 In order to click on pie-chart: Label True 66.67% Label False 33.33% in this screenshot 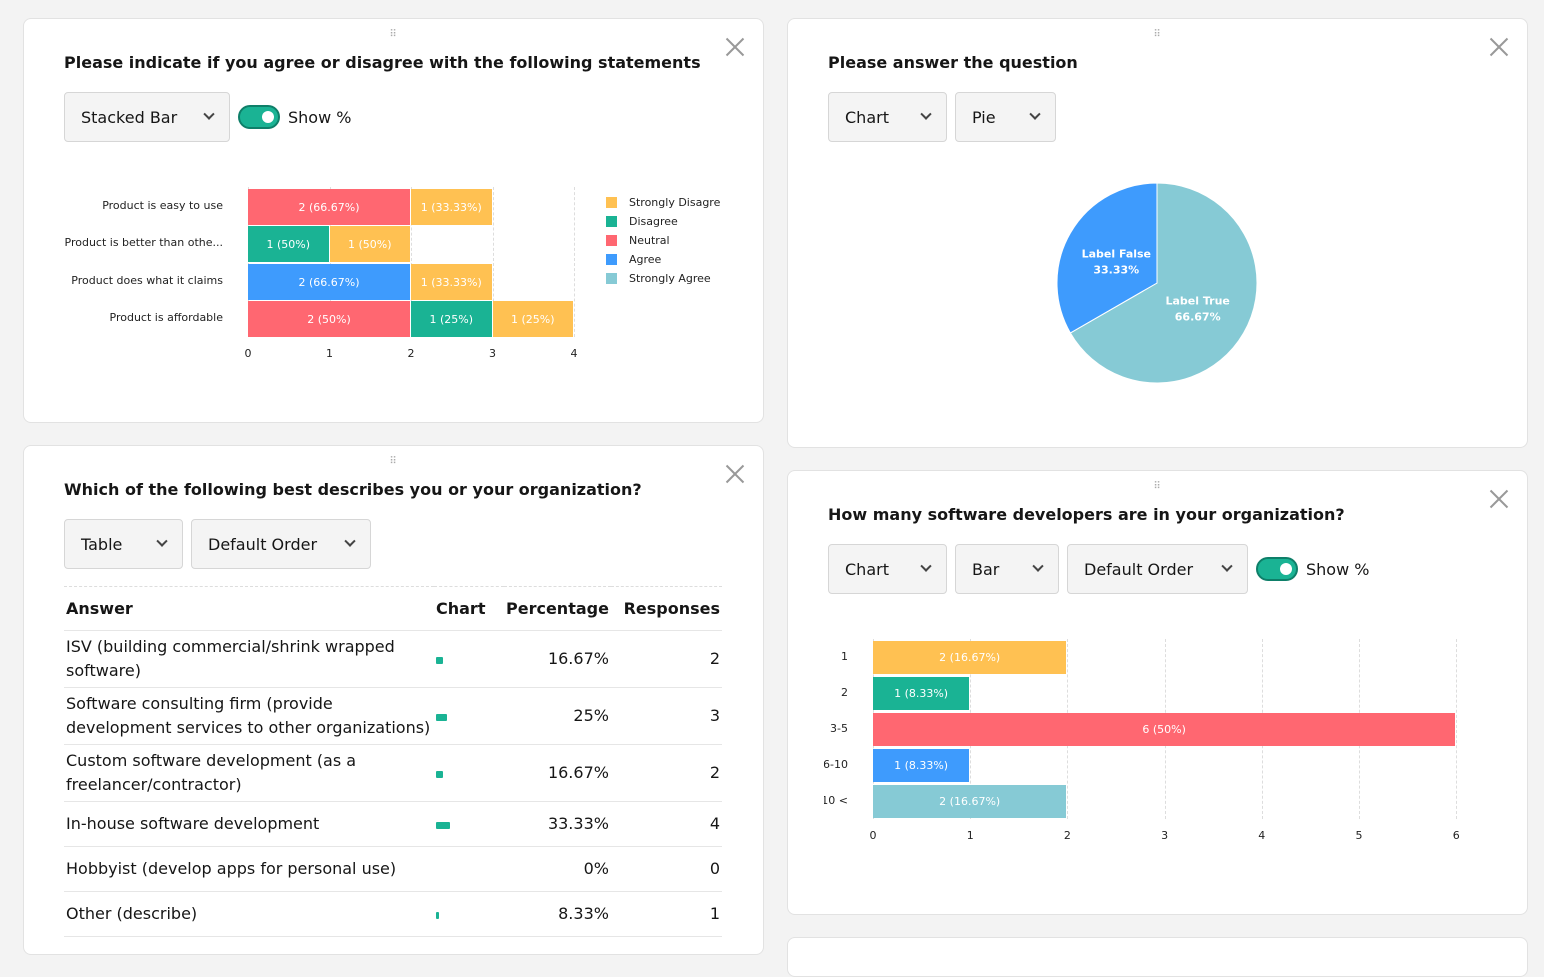, I will do `click(1157, 283)`.